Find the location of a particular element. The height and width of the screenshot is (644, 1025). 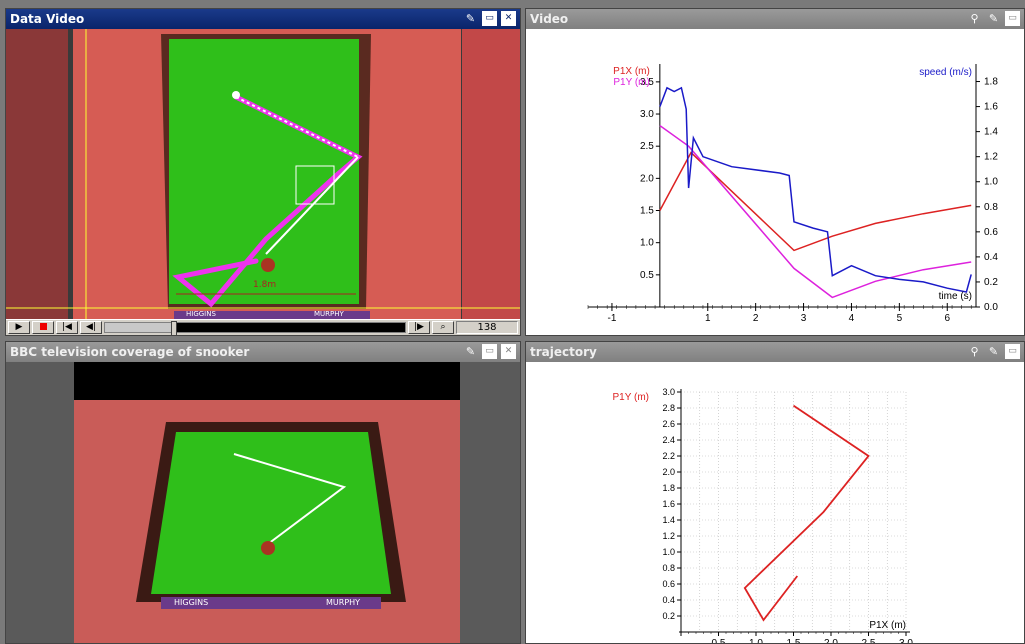

trajectory-titlebar: trajectory ⚲ ✎ ▭ is located at coordinates (775, 352).